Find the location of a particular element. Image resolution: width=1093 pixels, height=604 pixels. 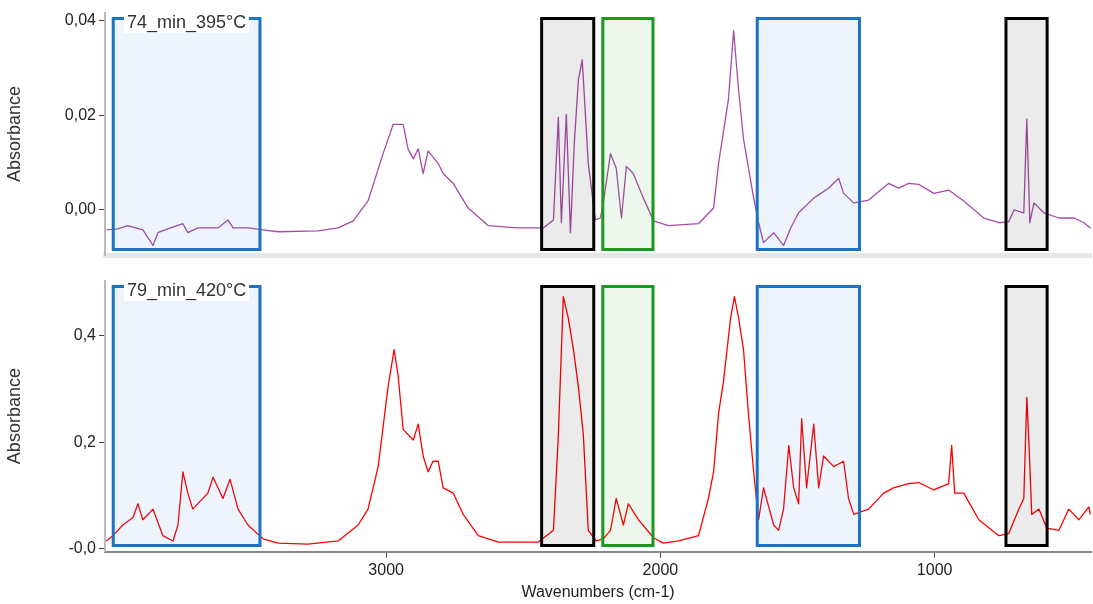

x-axis-title: Wavenumbers (cm-1) is located at coordinates (598, 591).